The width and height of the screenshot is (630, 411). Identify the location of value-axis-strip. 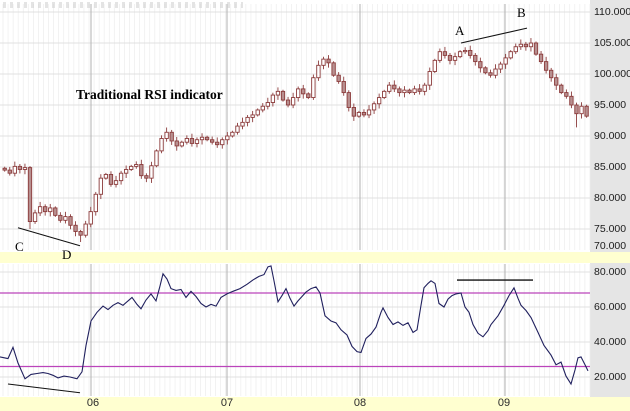
(610, 198).